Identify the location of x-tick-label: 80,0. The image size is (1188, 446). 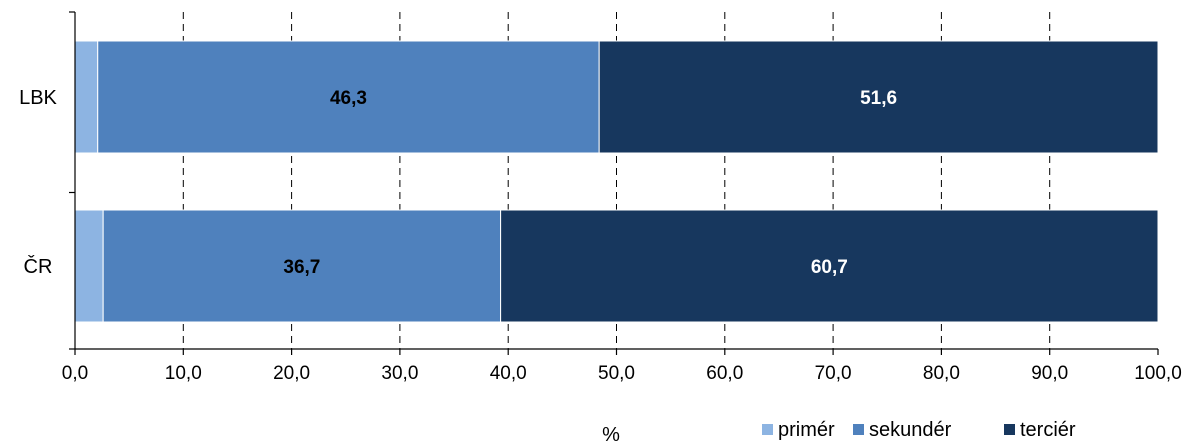
(941, 373).